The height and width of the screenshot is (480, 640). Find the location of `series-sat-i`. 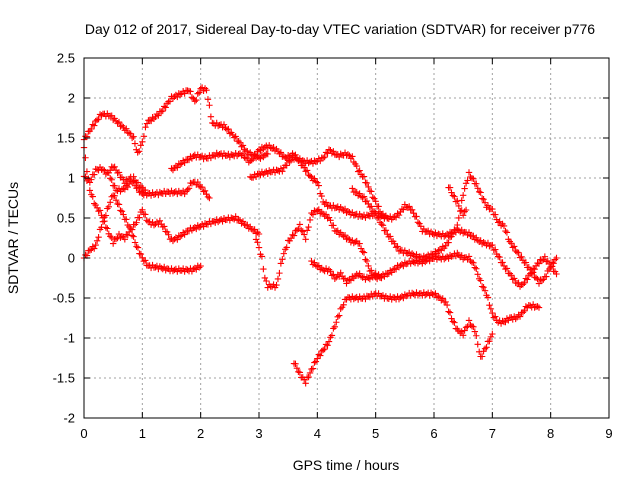

series-sat-i is located at coordinates (454, 228).